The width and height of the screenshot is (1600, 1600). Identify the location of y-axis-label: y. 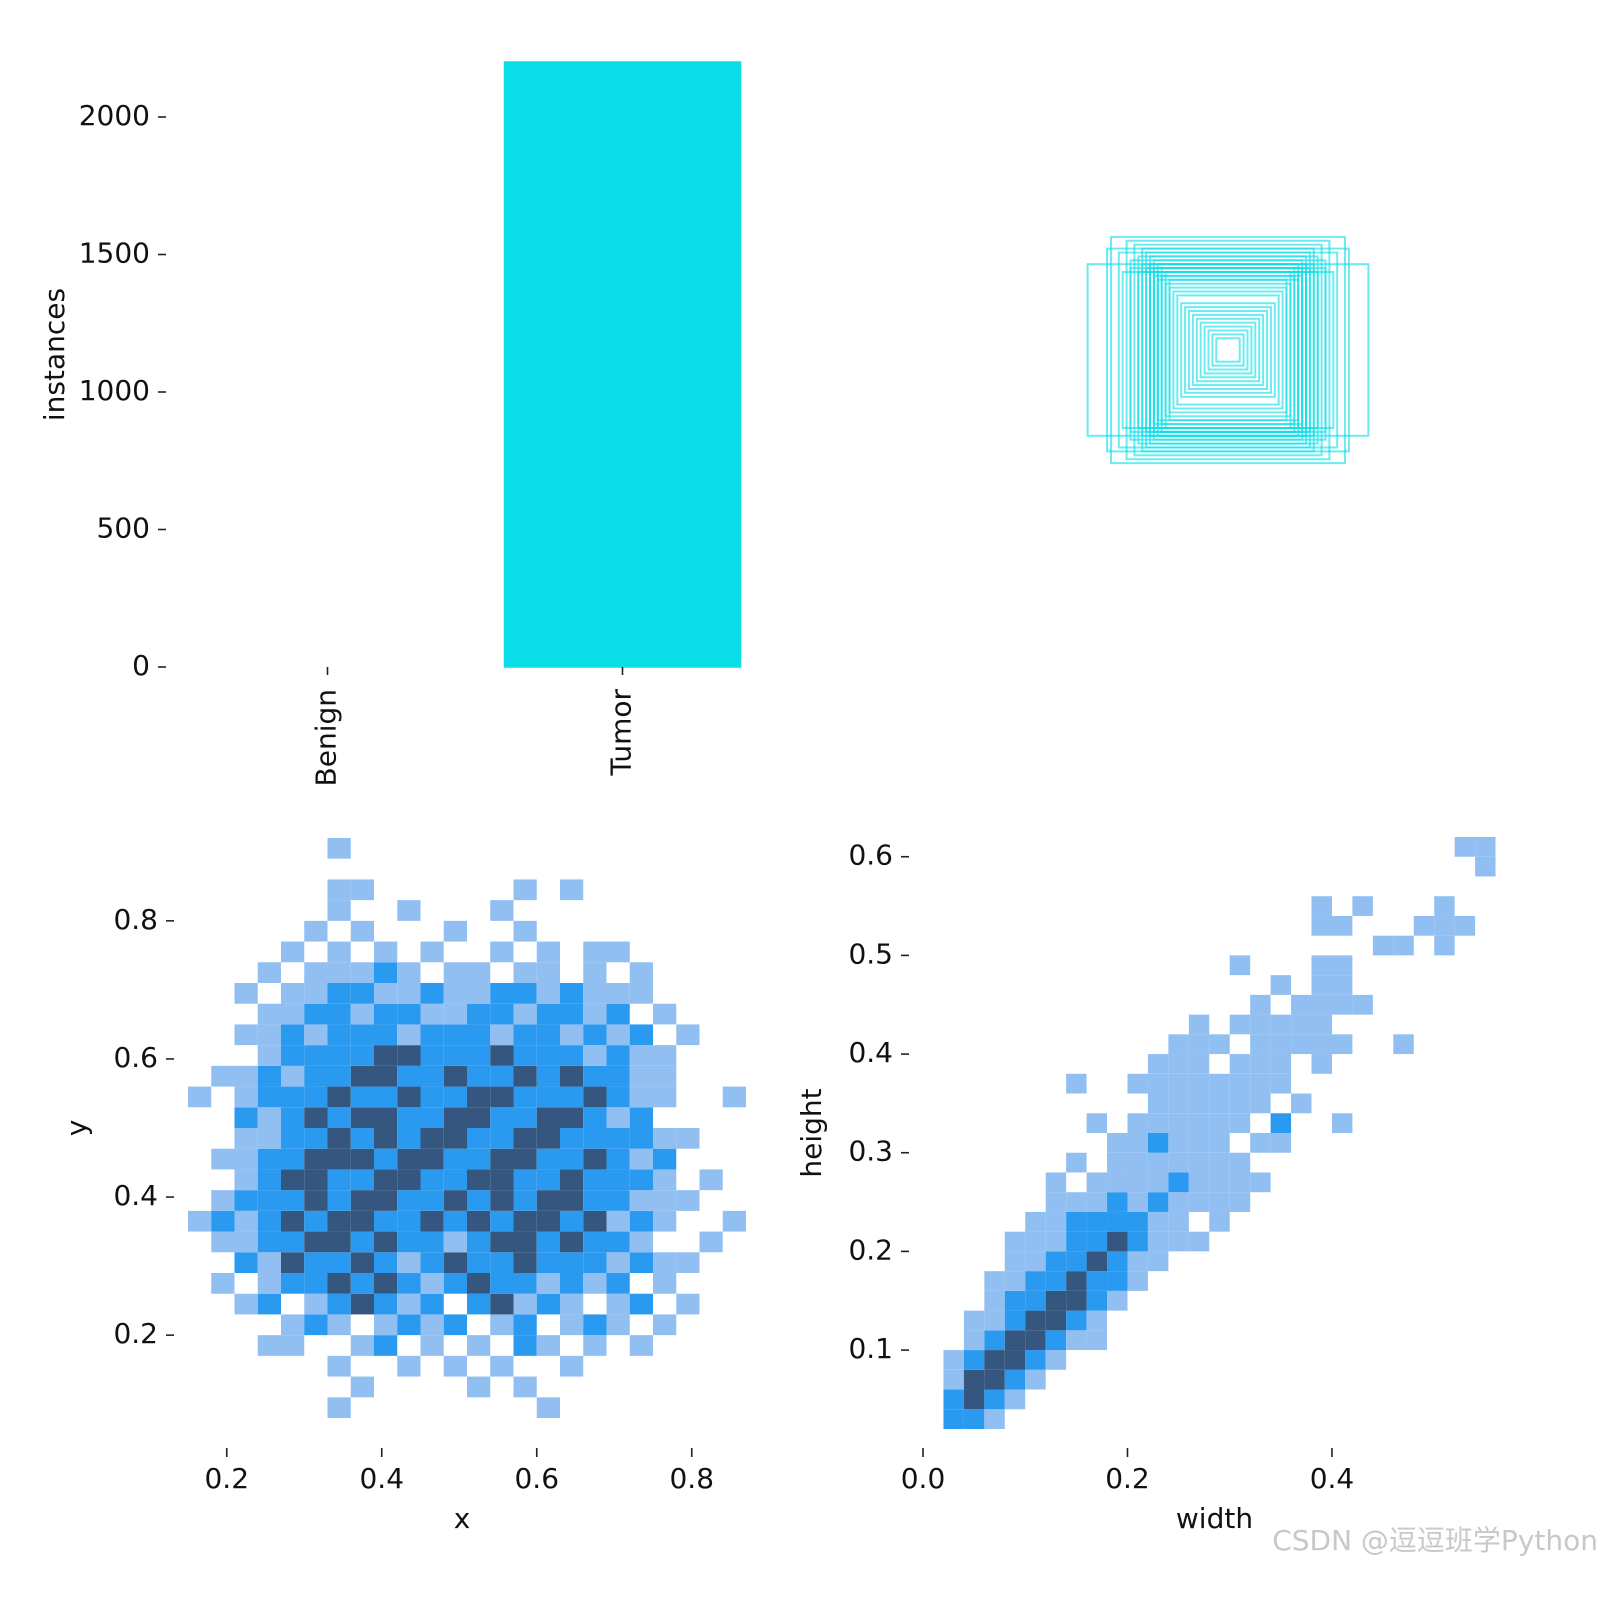
(76, 1128).